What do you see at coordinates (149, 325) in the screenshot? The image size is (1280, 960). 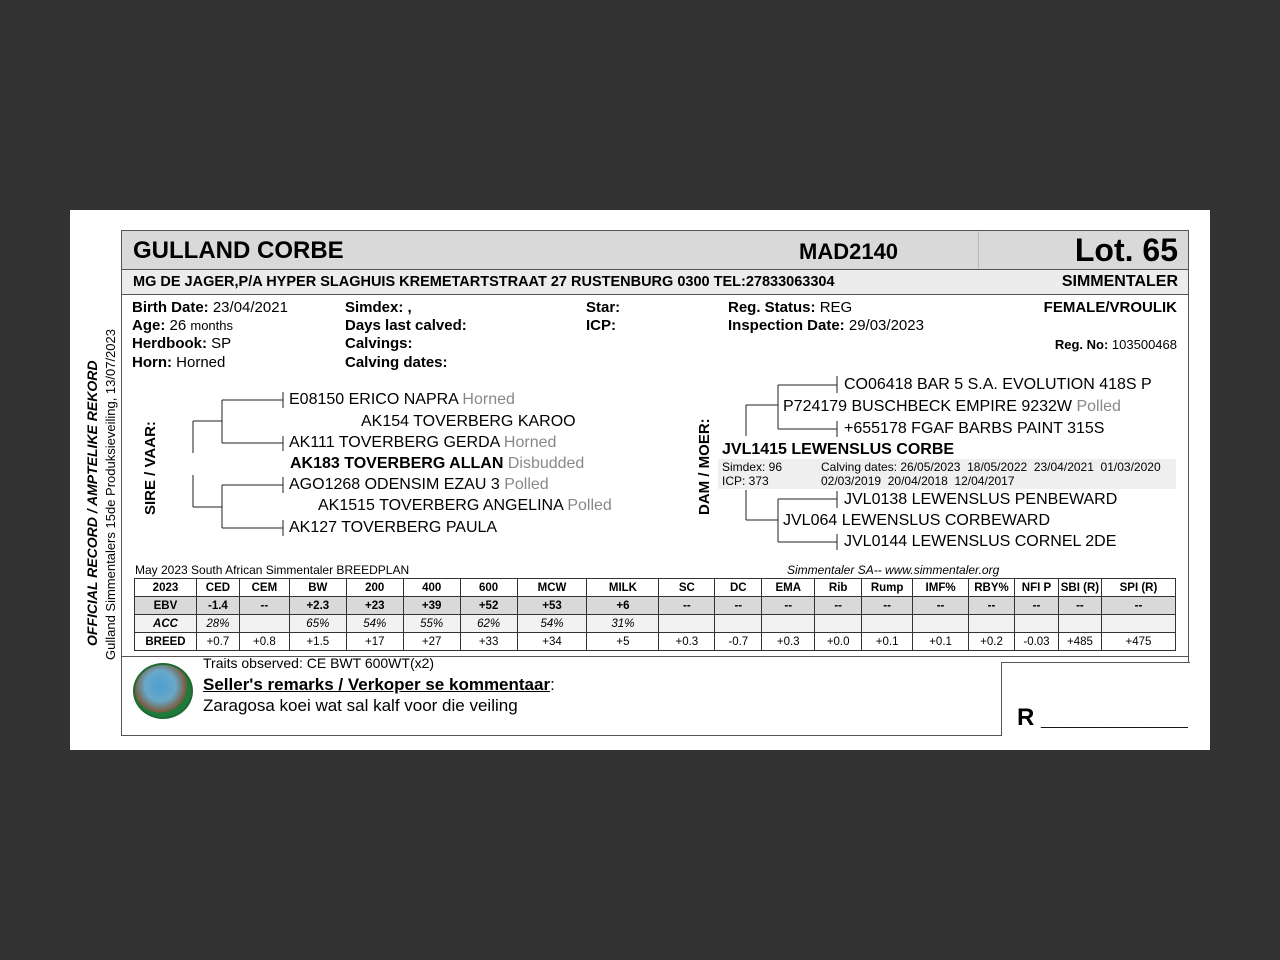 I see `age-label: Age:` at bounding box center [149, 325].